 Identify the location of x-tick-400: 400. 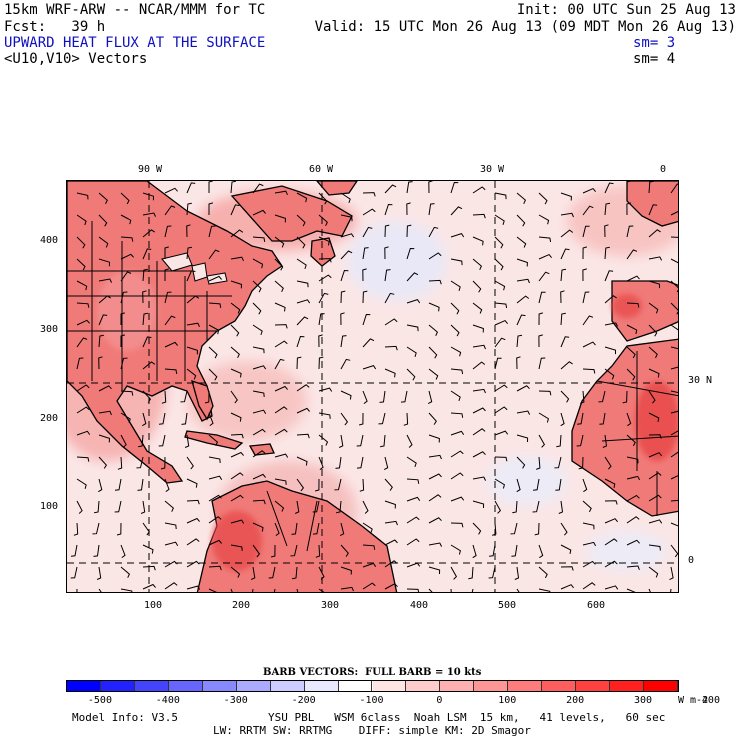
(419, 605).